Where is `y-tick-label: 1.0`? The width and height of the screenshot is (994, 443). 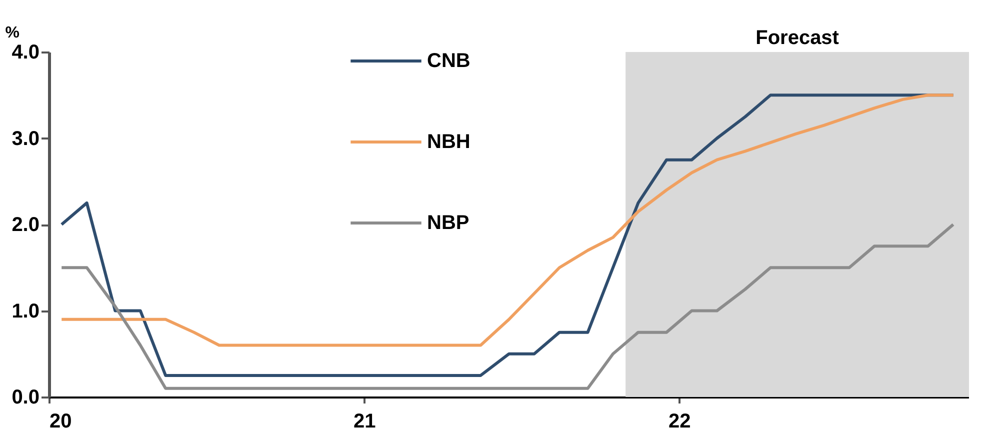 y-tick-label: 1.0 is located at coordinates (26, 311).